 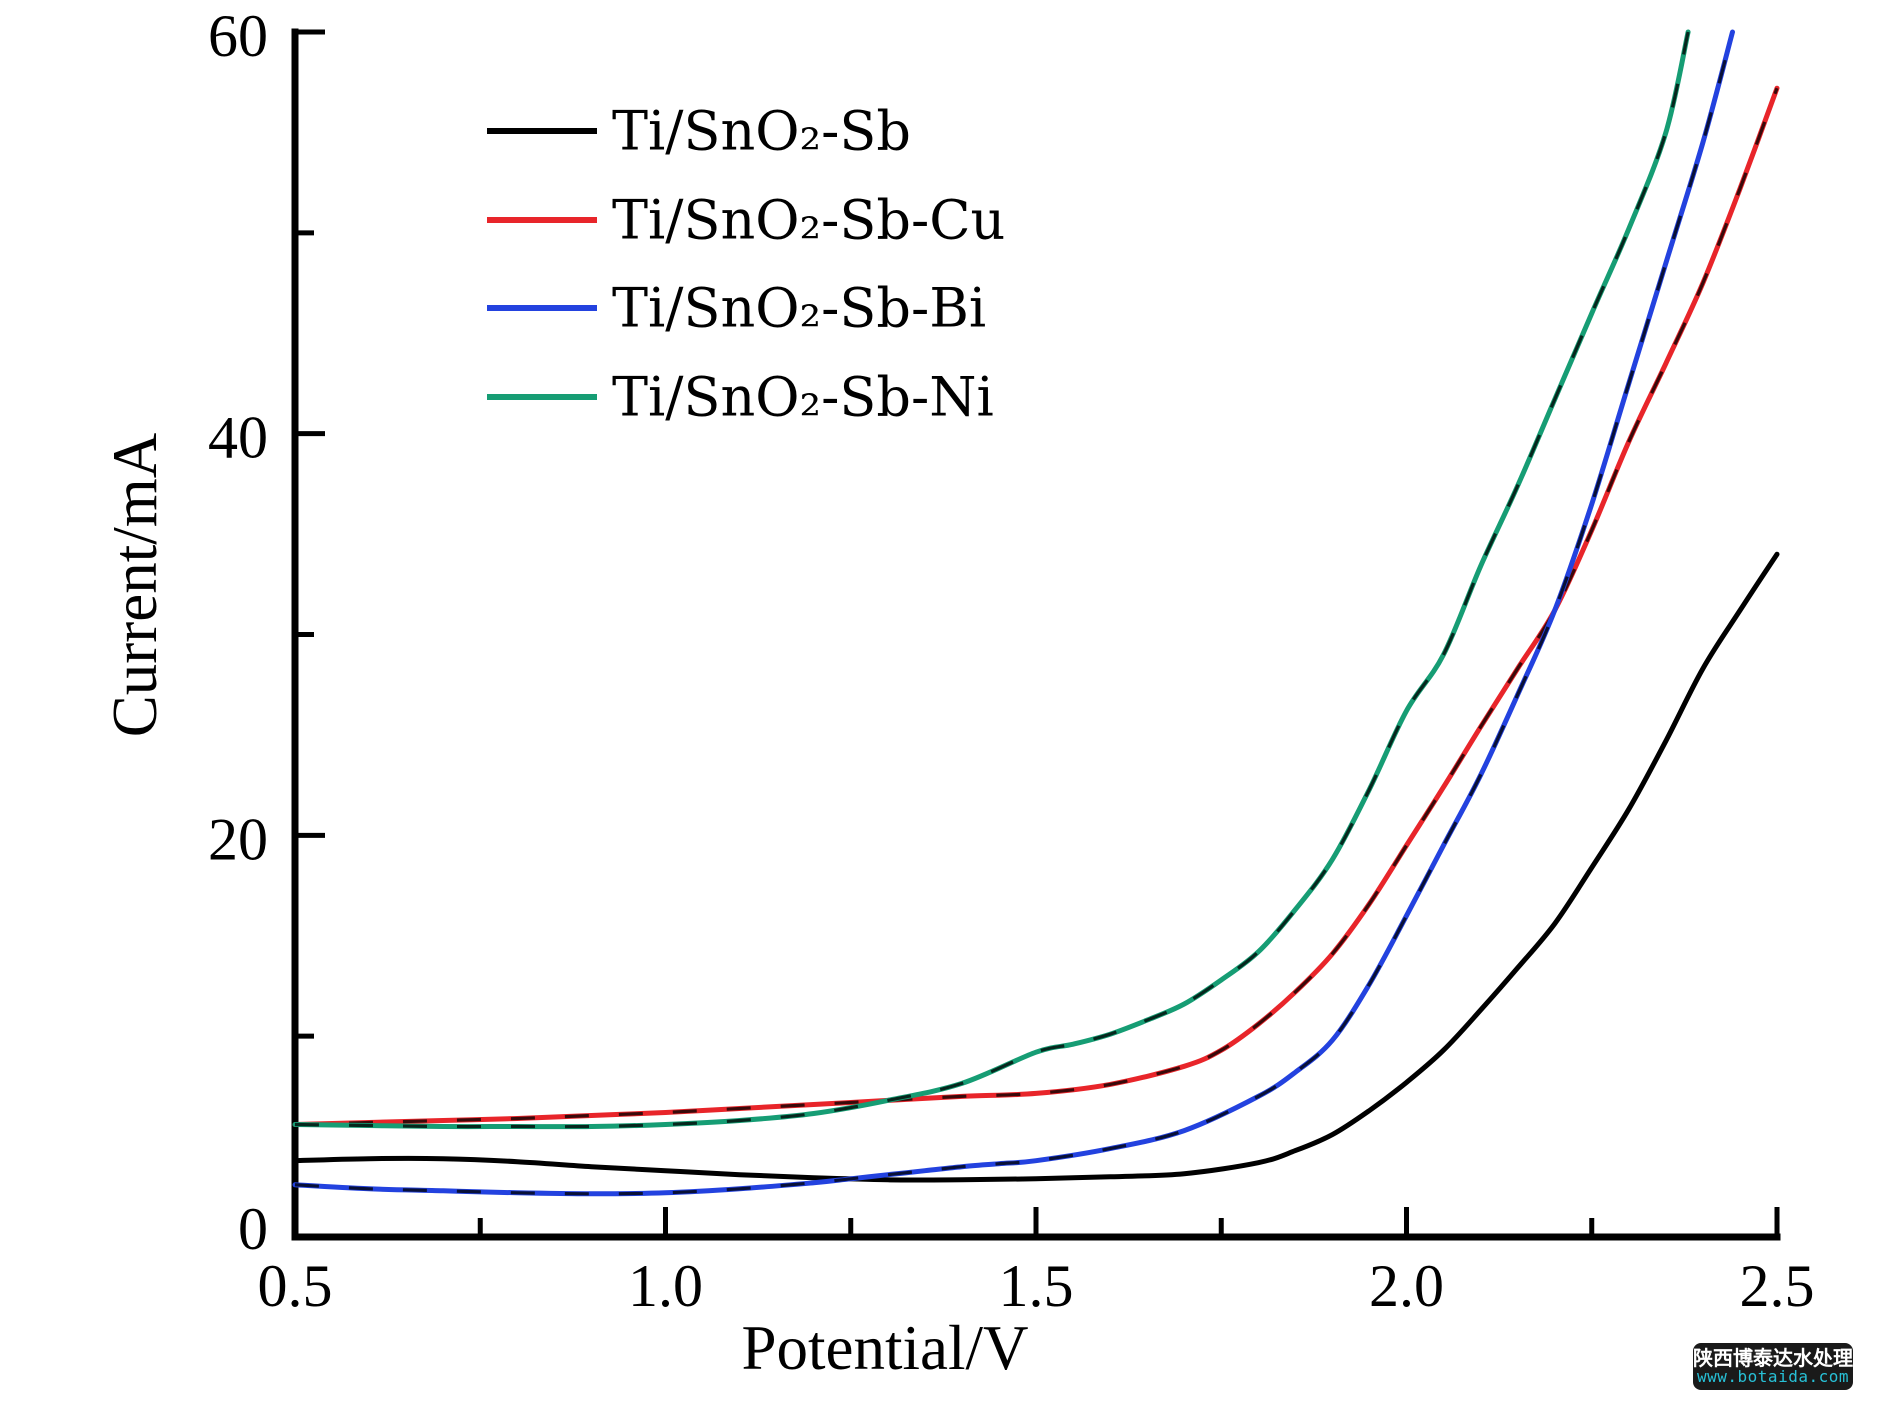 I want to click on watermark-url: www.botaida.com, so click(x=1773, y=1376).